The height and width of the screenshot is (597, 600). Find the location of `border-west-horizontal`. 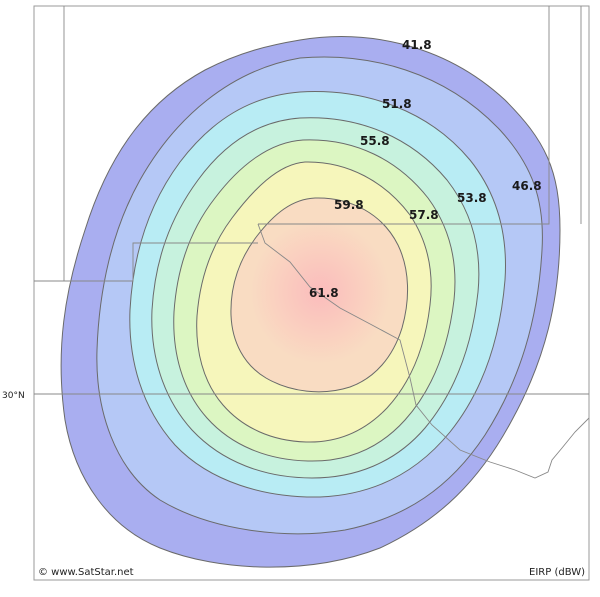

border-west-horizontal is located at coordinates (146, 262).